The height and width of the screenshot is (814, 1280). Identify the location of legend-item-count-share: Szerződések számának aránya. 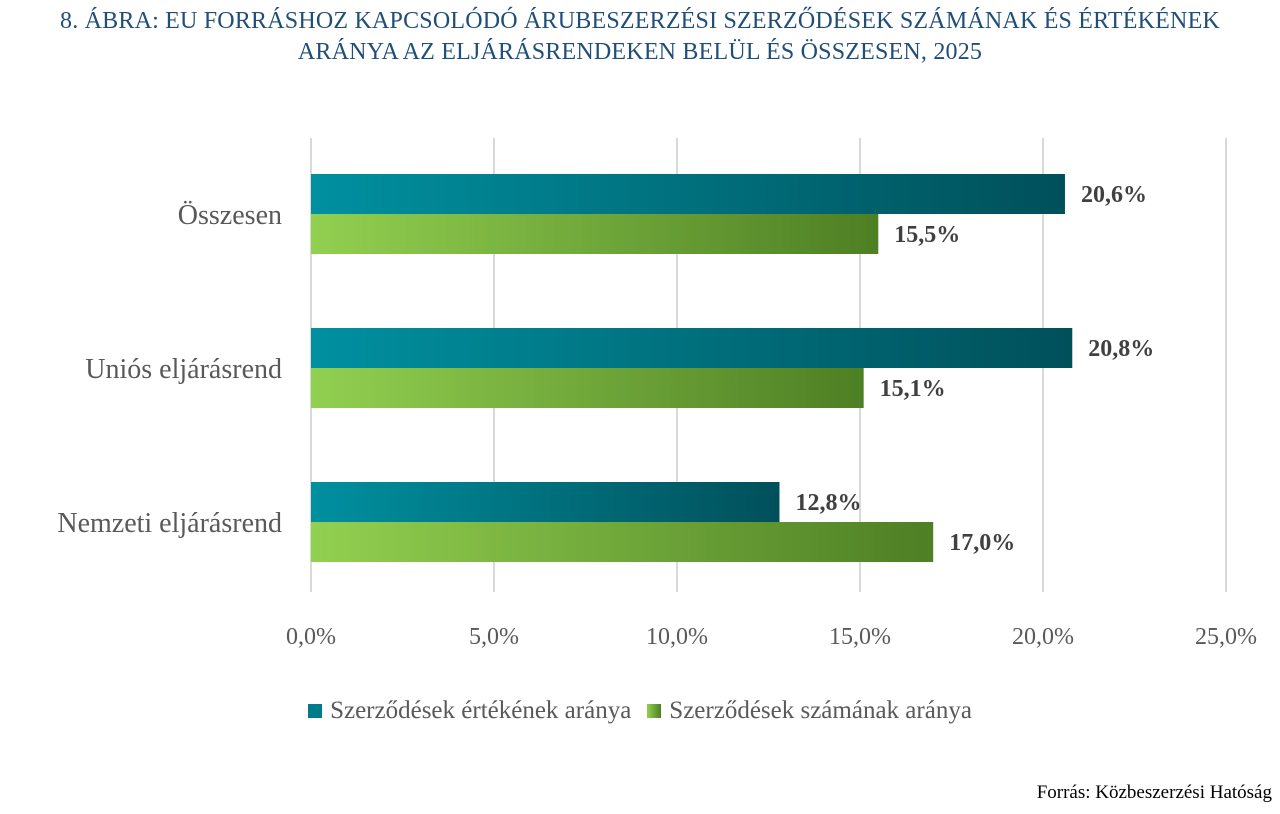
(809, 711).